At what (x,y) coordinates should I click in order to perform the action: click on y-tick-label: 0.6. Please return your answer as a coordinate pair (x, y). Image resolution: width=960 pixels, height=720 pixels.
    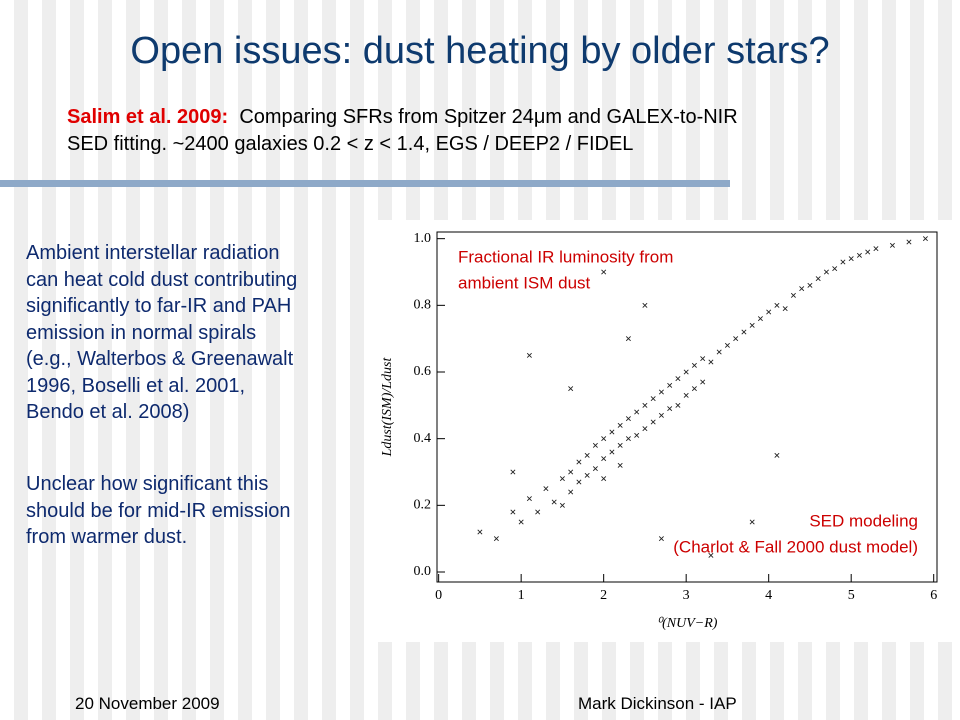
    Looking at the image, I should click on (423, 371).